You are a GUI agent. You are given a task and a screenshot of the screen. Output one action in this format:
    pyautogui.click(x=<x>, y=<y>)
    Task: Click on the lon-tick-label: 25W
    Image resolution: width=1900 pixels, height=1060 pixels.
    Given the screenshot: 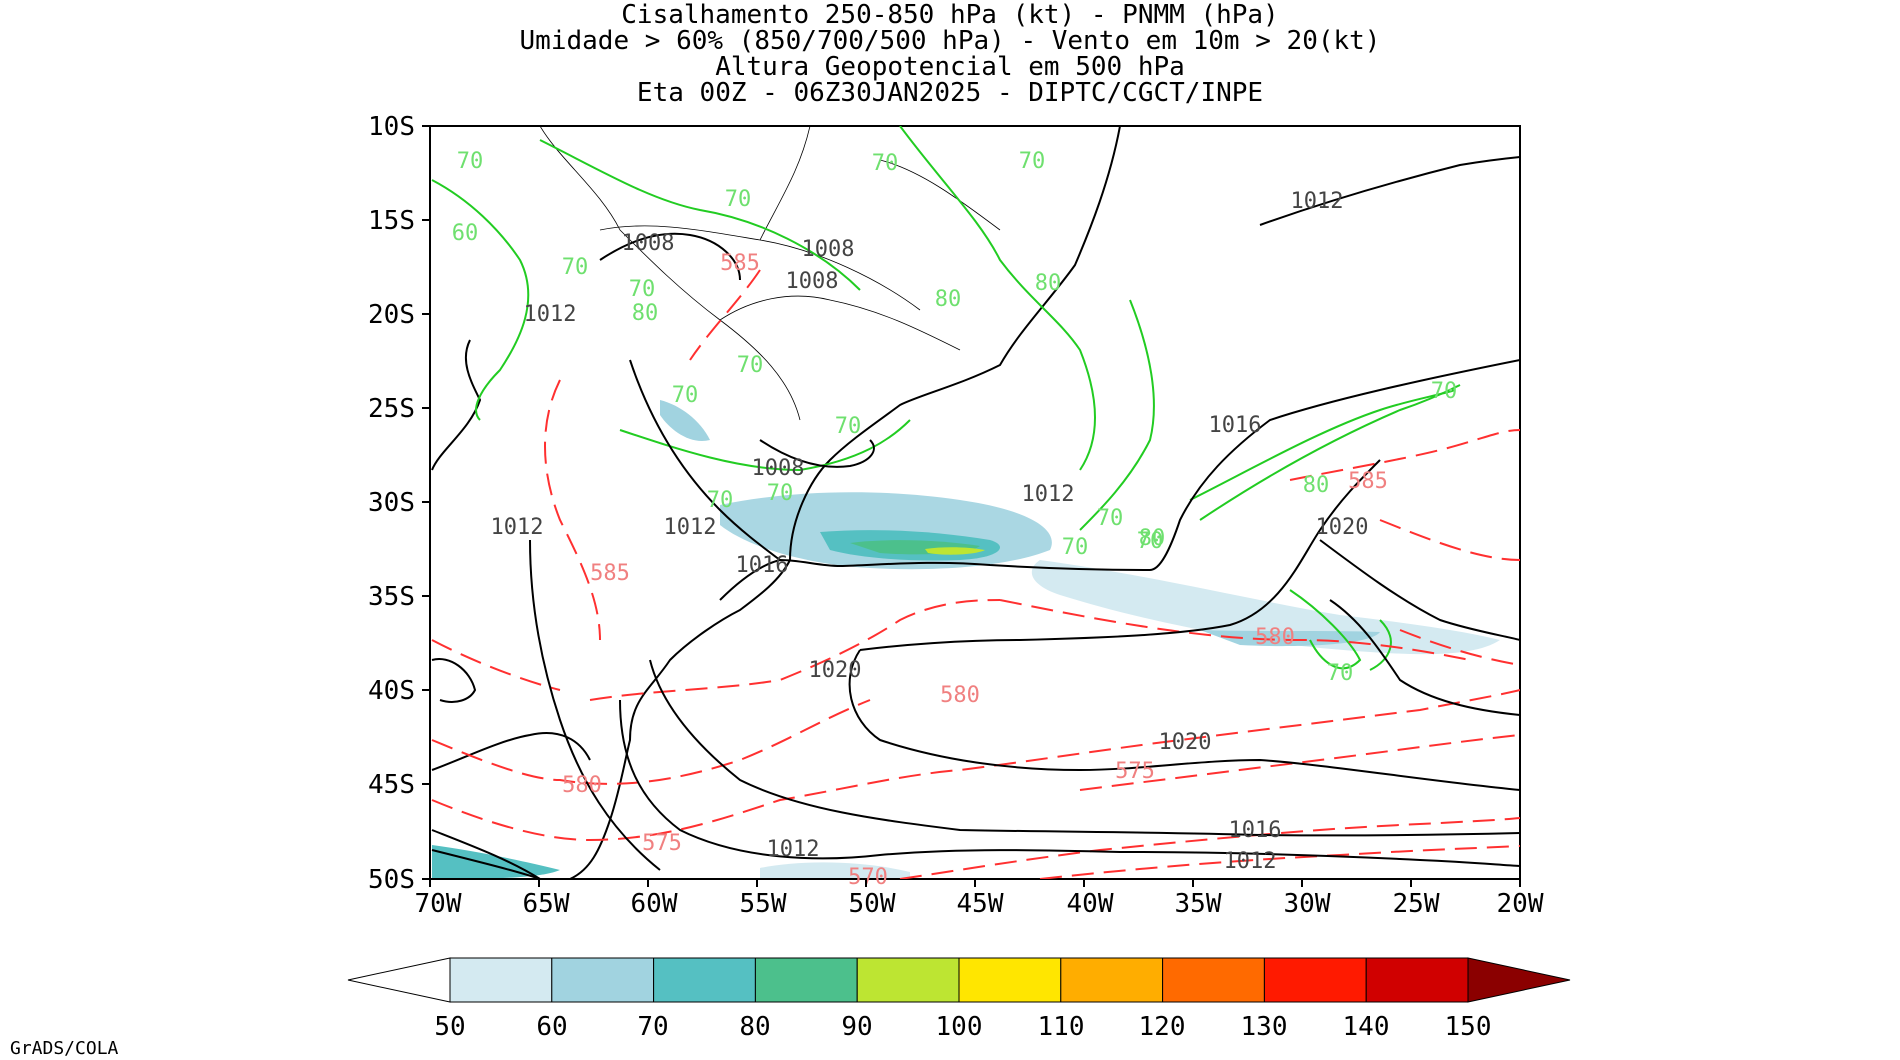 What is the action you would take?
    pyautogui.click(x=1416, y=904)
    